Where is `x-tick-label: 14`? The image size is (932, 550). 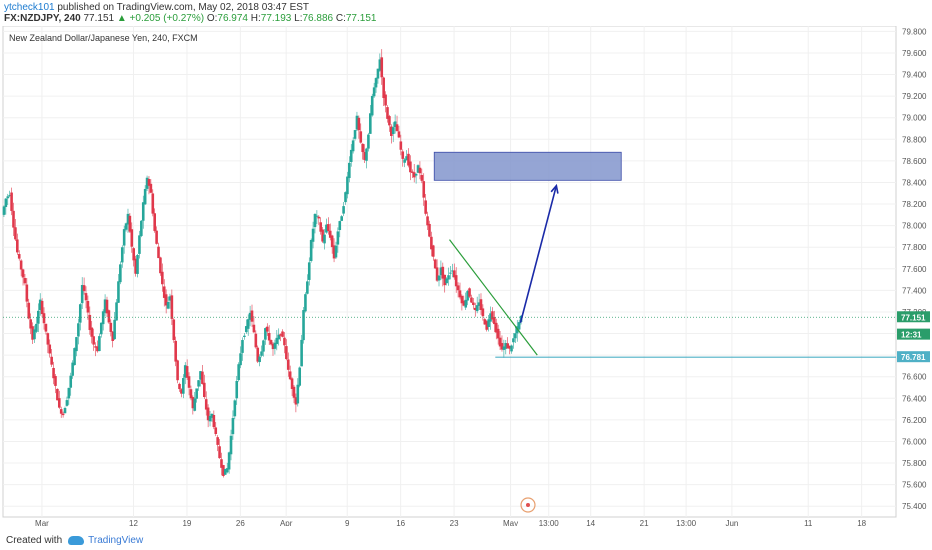 x-tick-label: 14 is located at coordinates (590, 522).